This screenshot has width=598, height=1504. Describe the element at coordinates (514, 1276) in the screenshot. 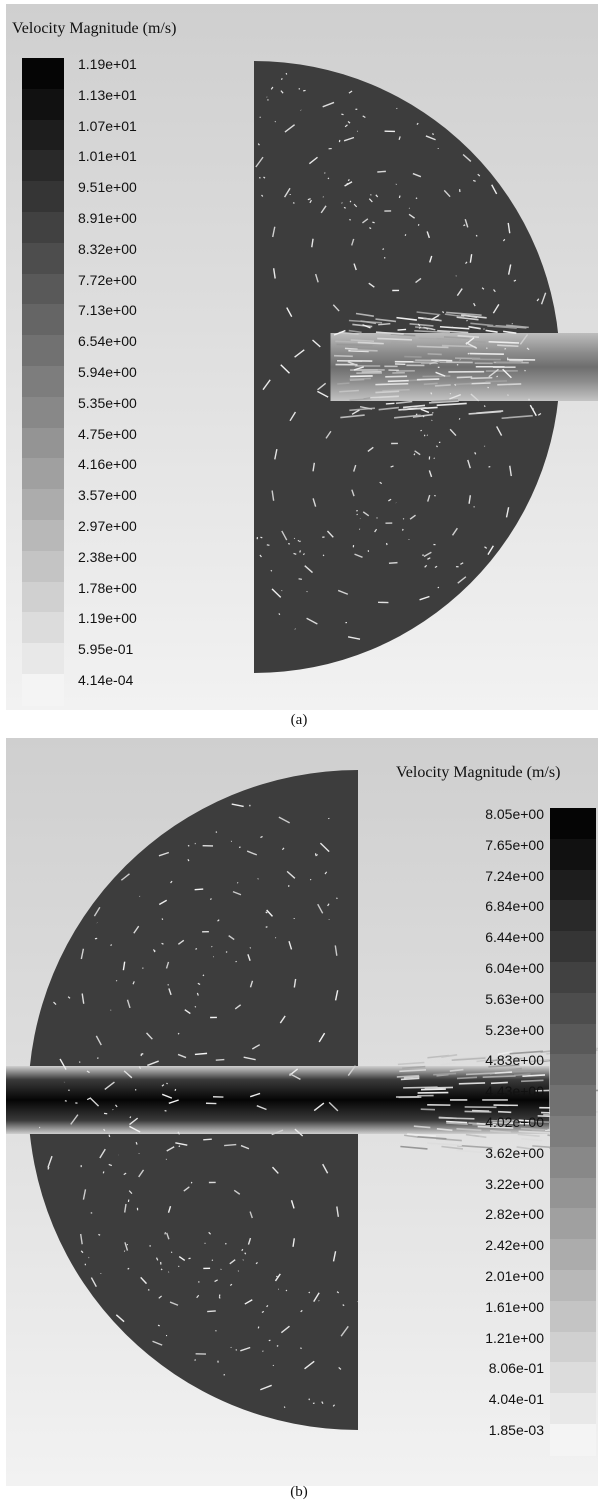

I see `color-scale-label: 2.01e+00` at that location.